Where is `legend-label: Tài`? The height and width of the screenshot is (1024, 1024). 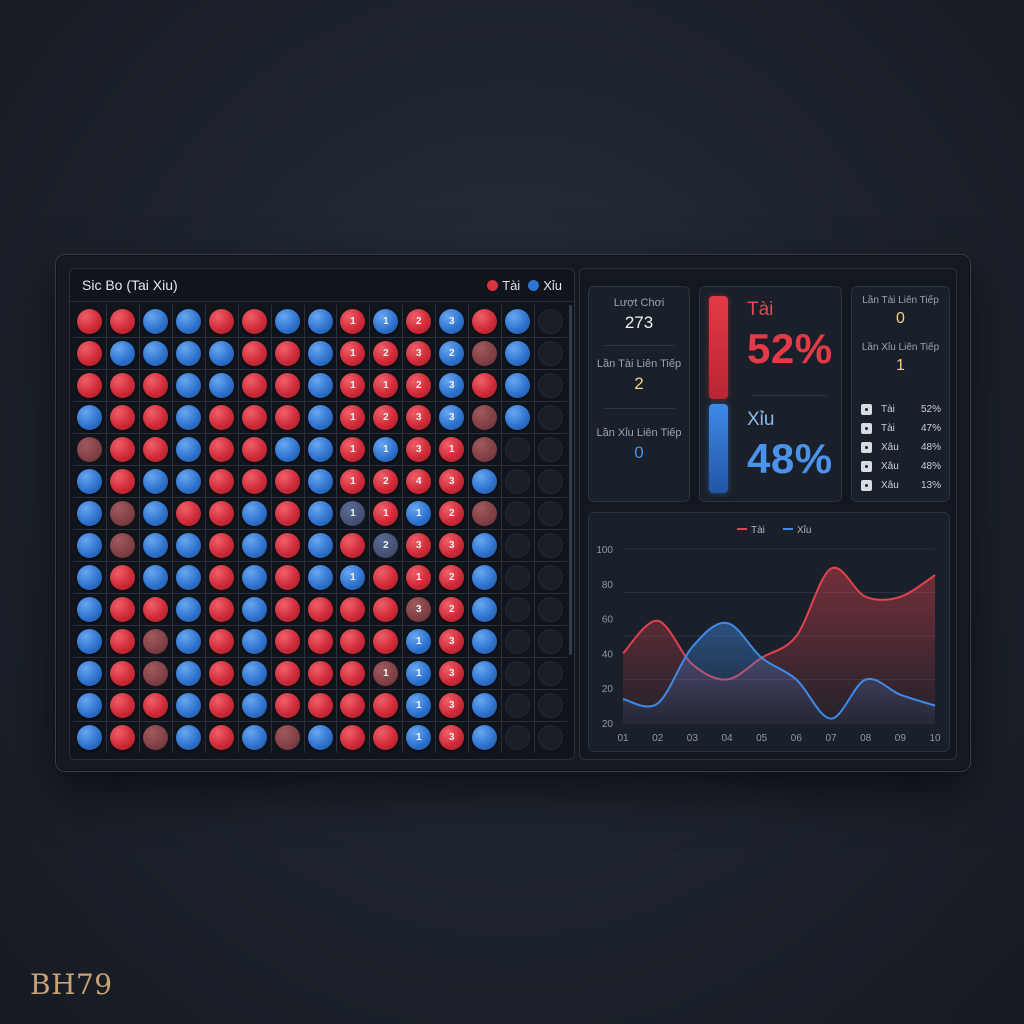 legend-label: Tài is located at coordinates (758, 530).